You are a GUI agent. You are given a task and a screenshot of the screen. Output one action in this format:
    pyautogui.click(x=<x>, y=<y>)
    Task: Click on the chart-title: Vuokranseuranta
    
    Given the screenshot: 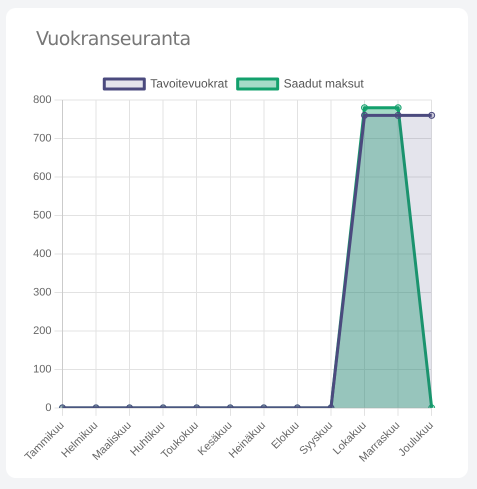 What is the action you would take?
    pyautogui.click(x=113, y=39)
    